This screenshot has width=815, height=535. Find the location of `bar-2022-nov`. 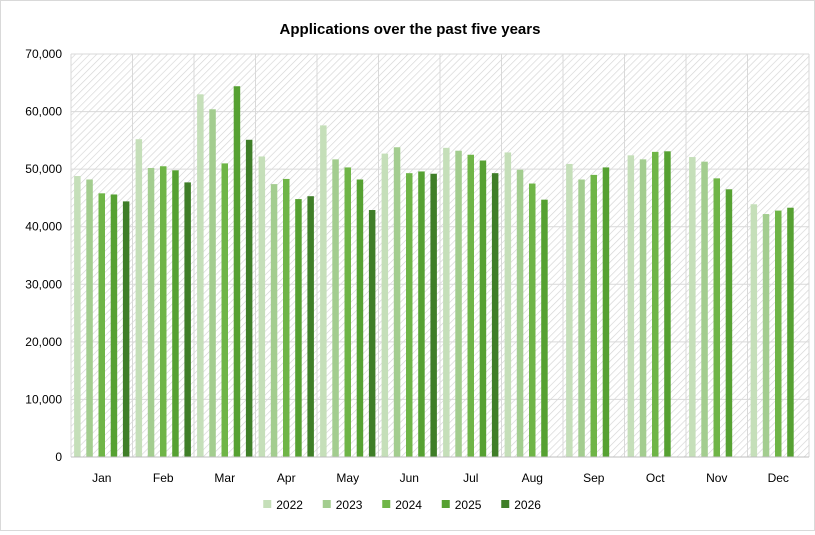

bar-2022-nov is located at coordinates (692, 307).